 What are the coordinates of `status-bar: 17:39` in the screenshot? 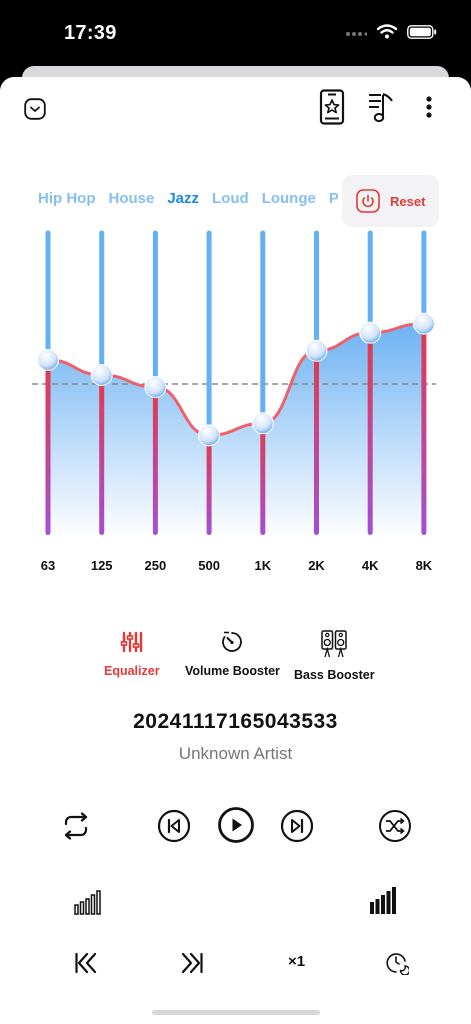 It's located at (235, 33).